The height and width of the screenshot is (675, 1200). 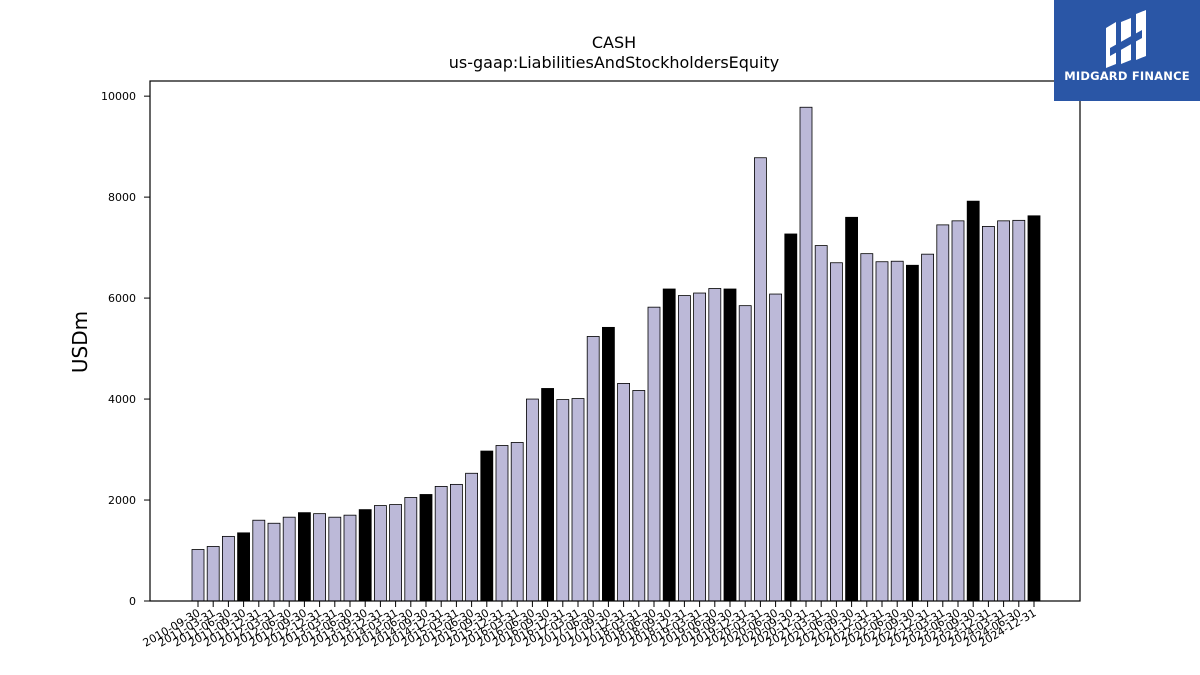 What do you see at coordinates (122, 500) in the screenshot?
I see `y-tick-label-2000: 2000` at bounding box center [122, 500].